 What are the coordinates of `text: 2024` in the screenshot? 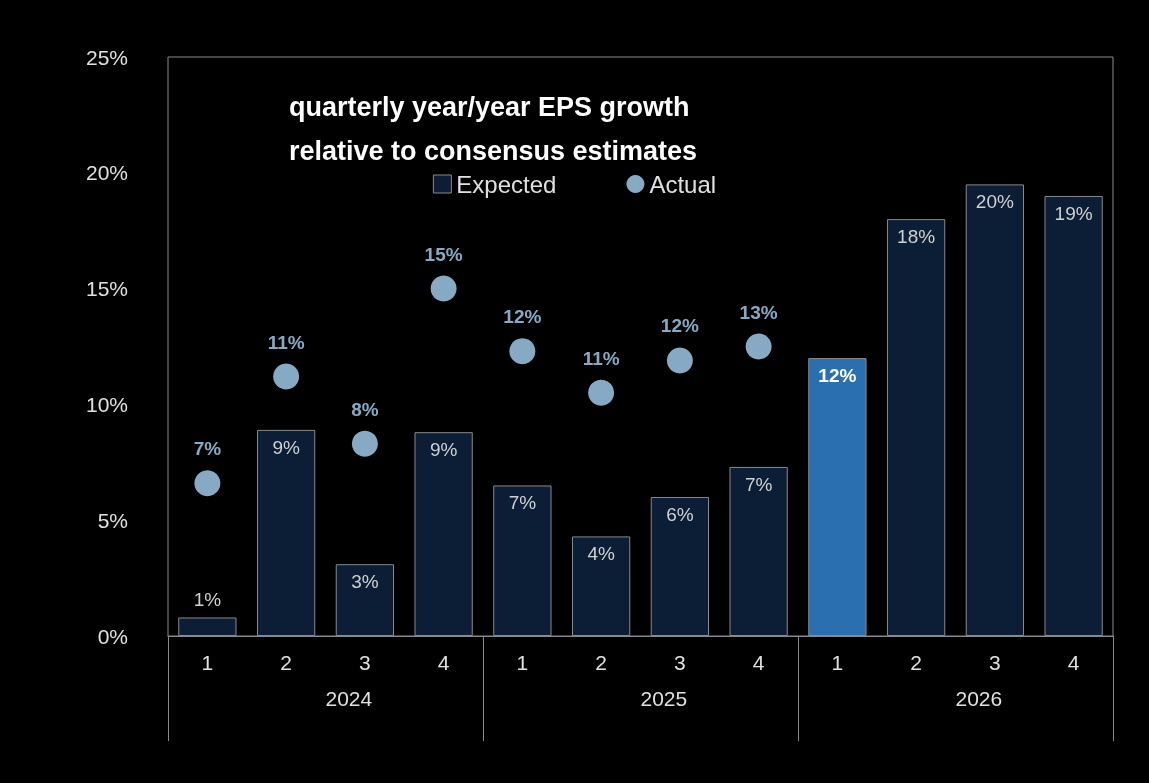 It's located at (349, 698).